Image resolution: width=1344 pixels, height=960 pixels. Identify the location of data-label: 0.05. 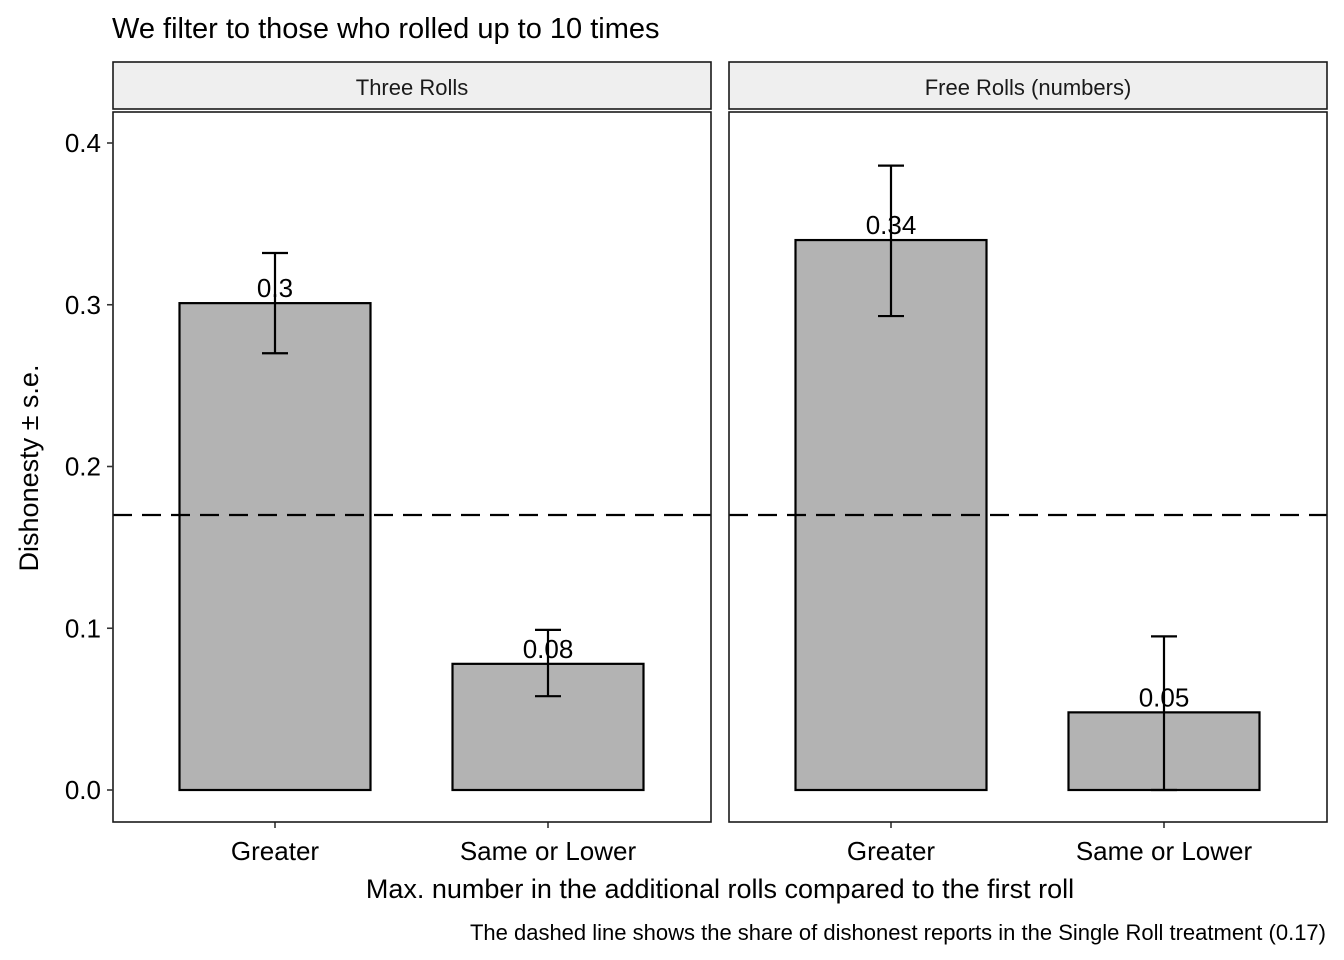
(1164, 697).